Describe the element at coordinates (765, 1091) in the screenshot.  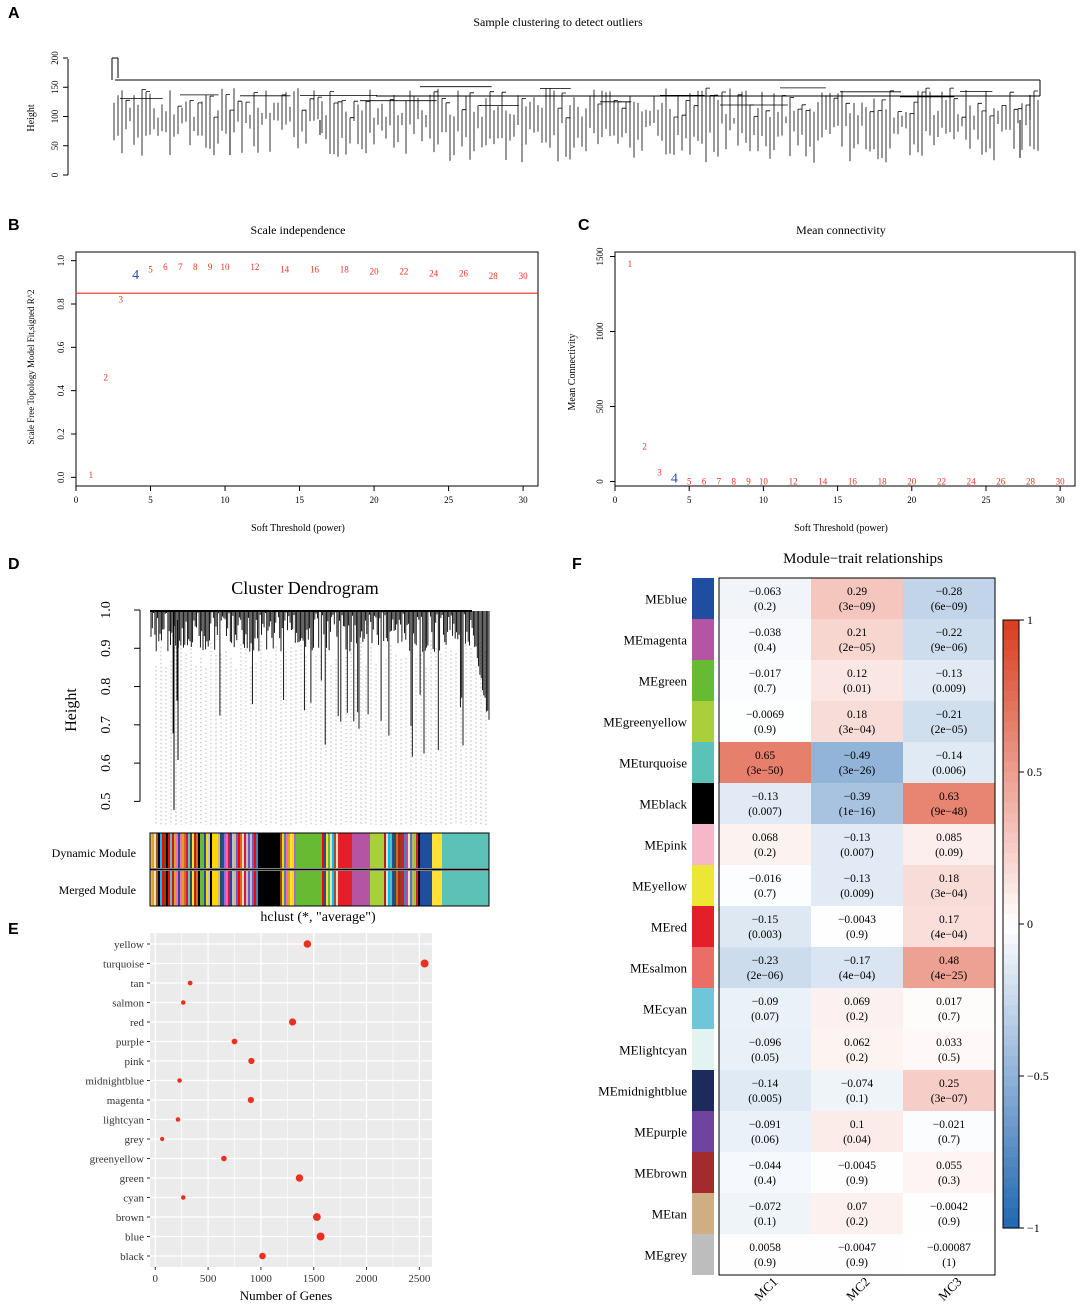
I see `heat-cell-MEmidnightblue-MC1` at that location.